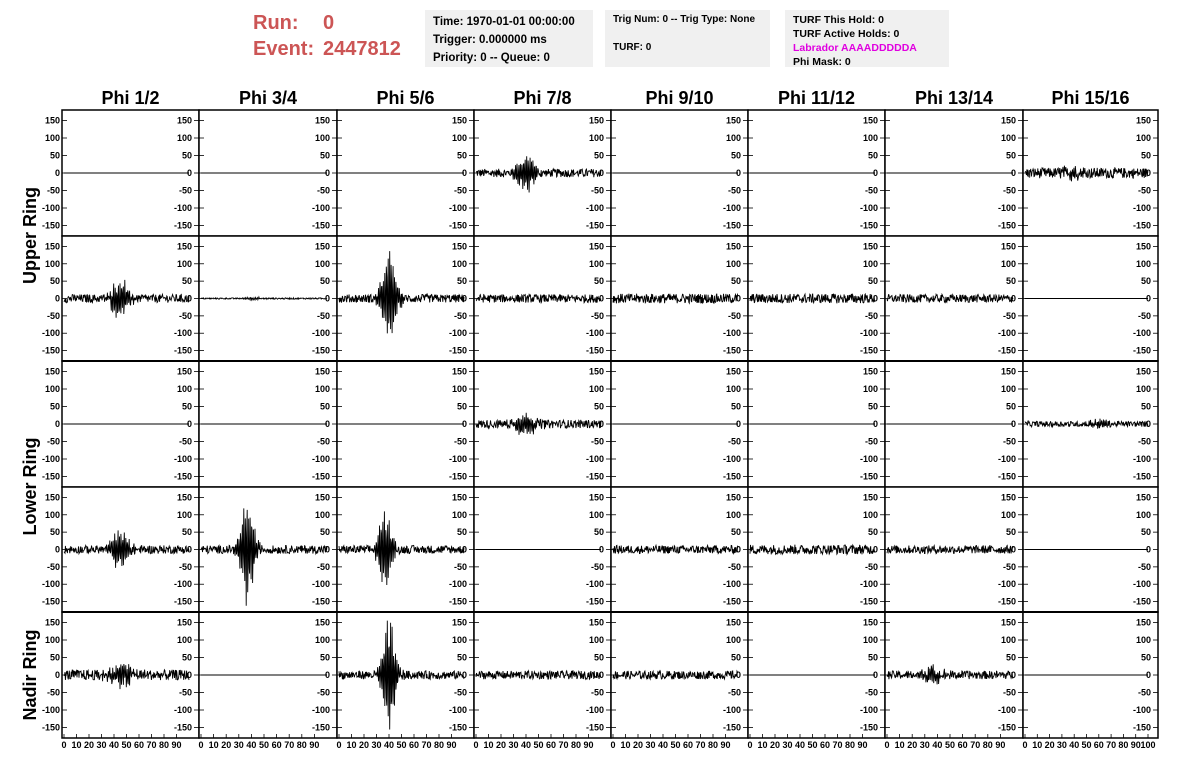  Describe the element at coordinates (264, 745) in the screenshot. I see `x-tick-label: 50` at that location.